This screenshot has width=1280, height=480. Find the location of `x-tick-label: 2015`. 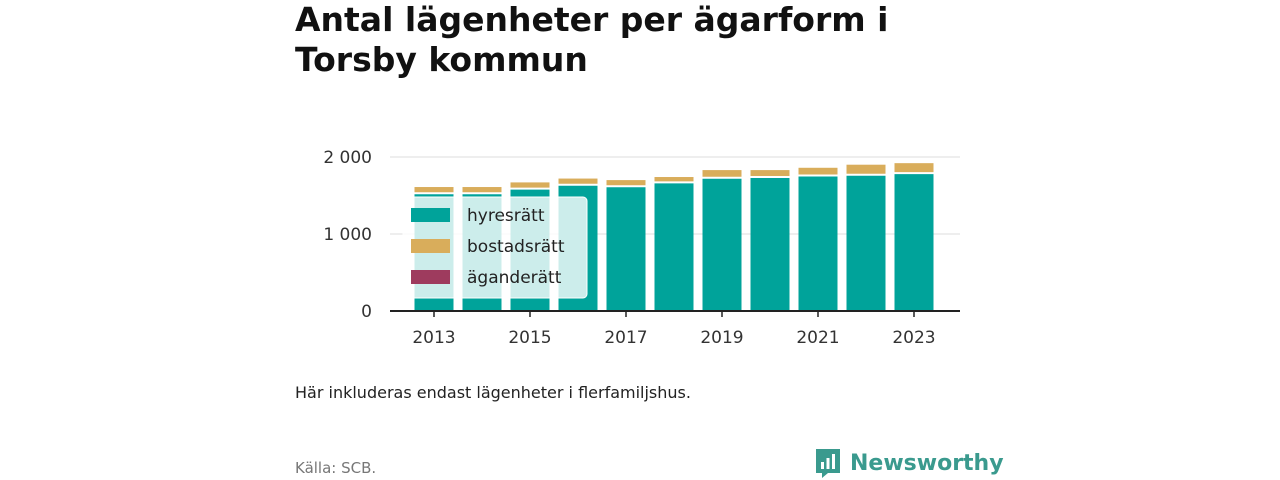

x-tick-label: 2015 is located at coordinates (529, 338).